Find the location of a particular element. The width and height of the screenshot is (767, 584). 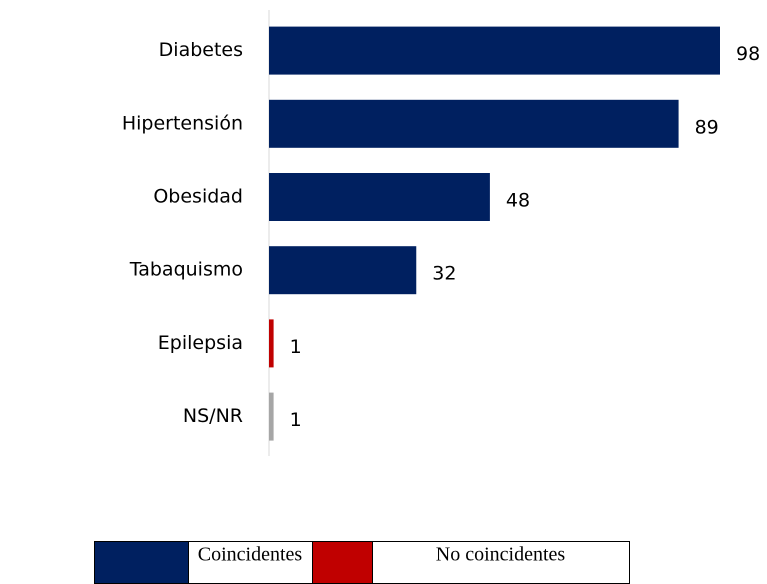

legend-label: No coincidentes is located at coordinates (501, 555).